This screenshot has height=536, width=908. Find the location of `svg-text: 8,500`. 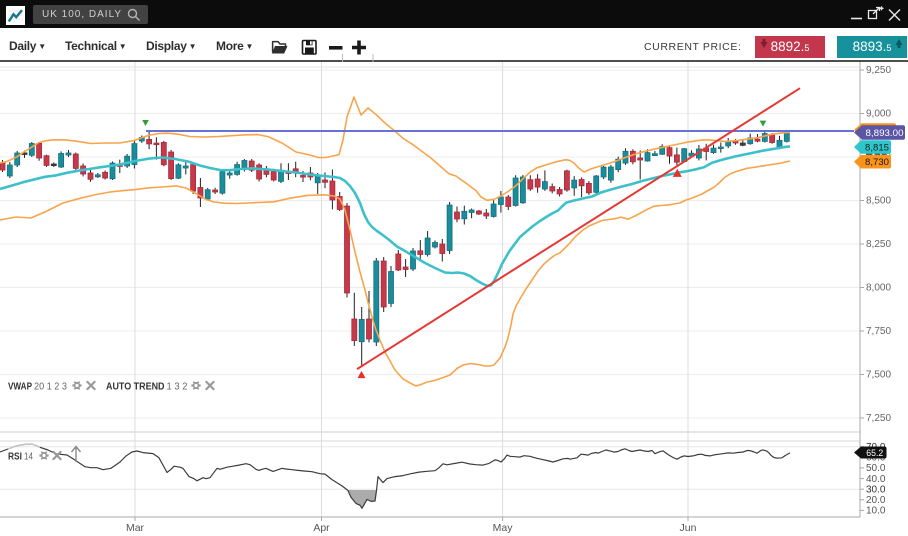

svg-text: 8,500 is located at coordinates (878, 201).